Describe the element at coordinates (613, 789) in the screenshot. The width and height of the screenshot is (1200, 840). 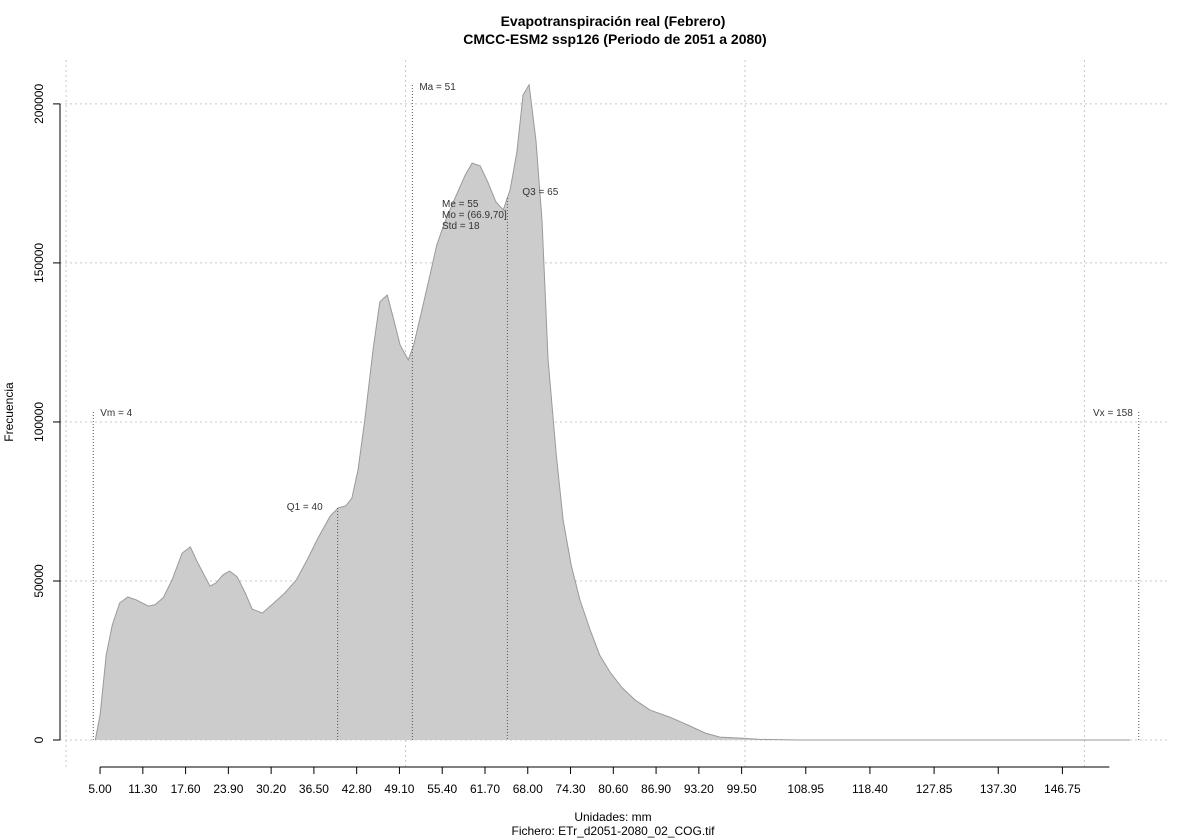
I see `x-tick-label: 80.60` at that location.